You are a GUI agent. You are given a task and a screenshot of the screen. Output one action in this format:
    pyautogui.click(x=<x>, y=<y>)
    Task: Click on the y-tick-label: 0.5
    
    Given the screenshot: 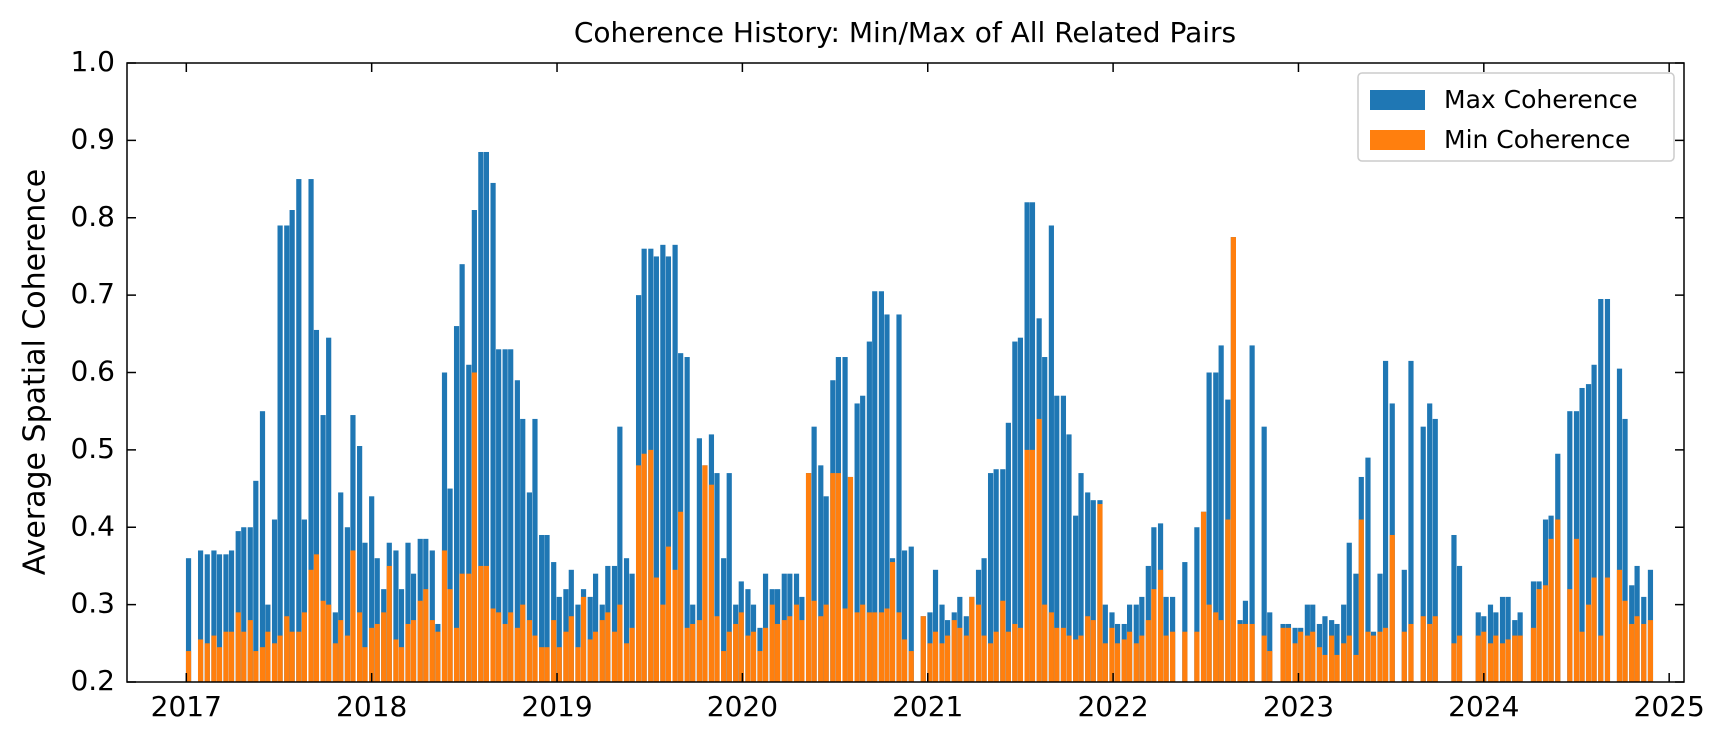 What is the action you would take?
    pyautogui.click(x=92, y=448)
    